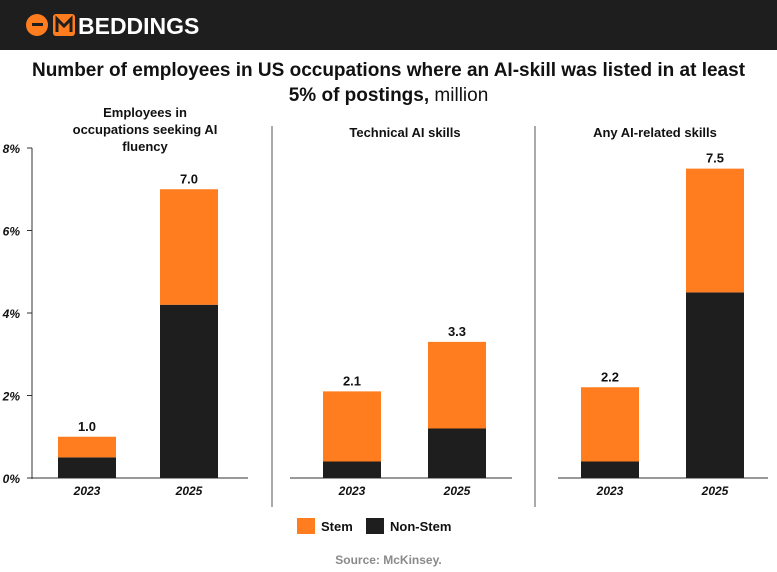 This screenshot has height=572, width=777. What do you see at coordinates (352, 380) in the screenshot?
I see `bar-total-label: 2.1` at bounding box center [352, 380].